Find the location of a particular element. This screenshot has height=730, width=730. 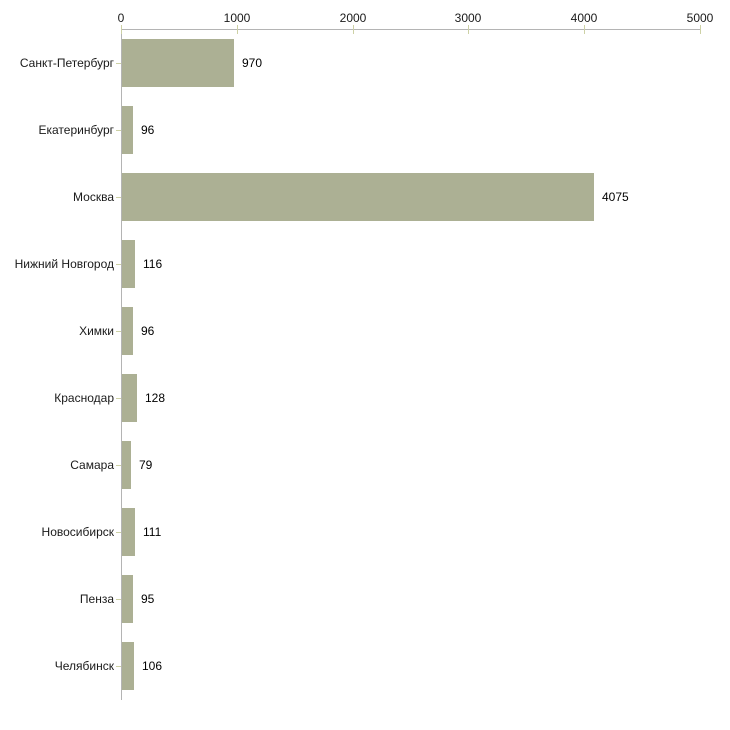

value-label: 4075 is located at coordinates (615, 197).